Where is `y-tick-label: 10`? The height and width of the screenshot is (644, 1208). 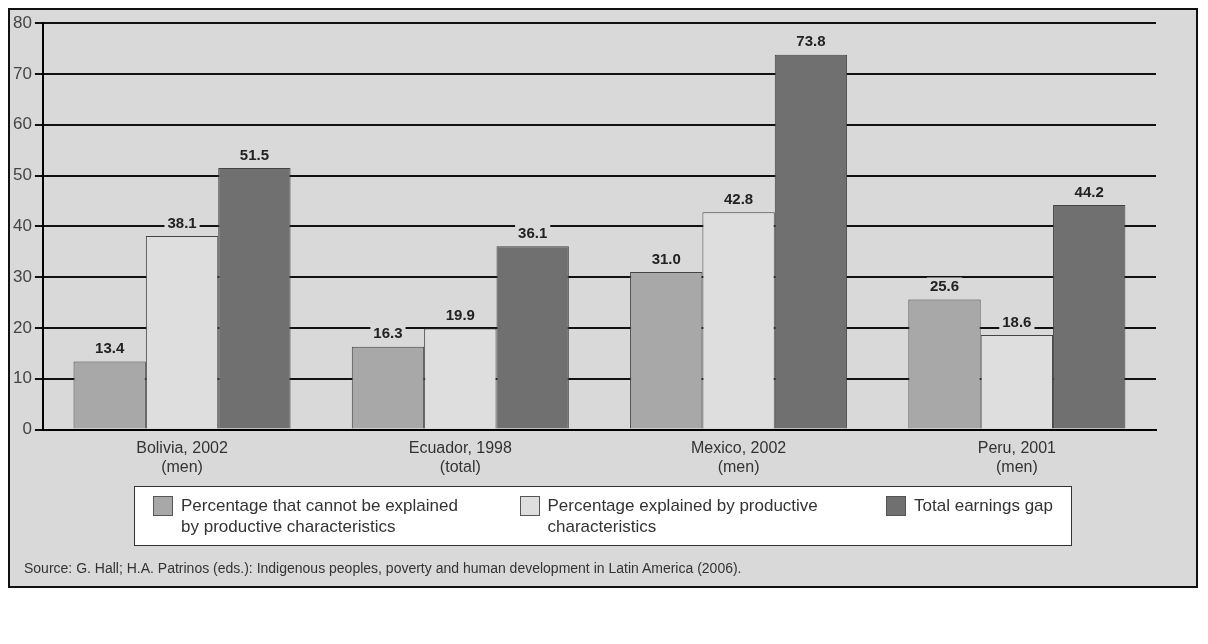 y-tick-label: 10 is located at coordinates (22, 378).